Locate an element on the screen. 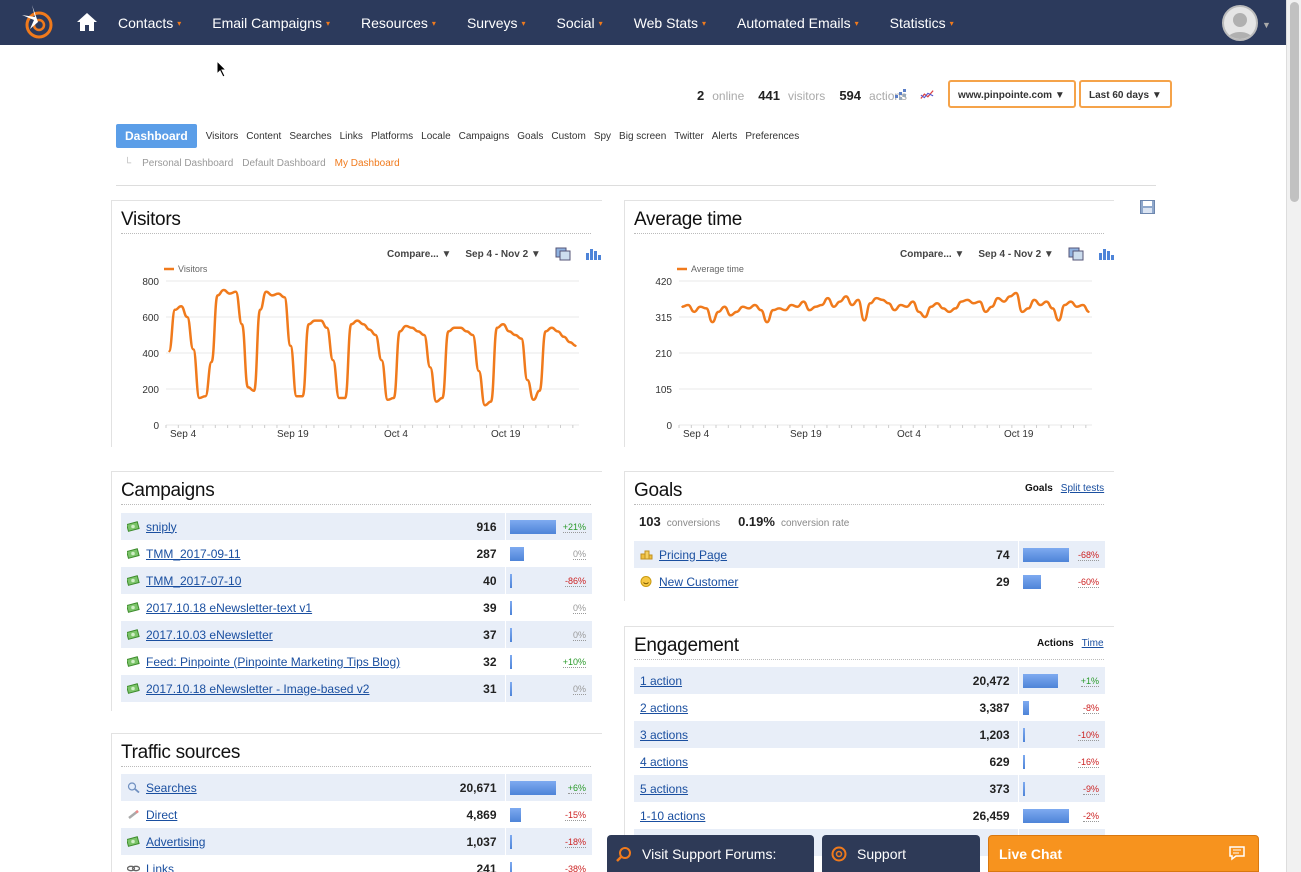 The width and height of the screenshot is (1301, 872). row-link: 3 actions is located at coordinates (664, 734).